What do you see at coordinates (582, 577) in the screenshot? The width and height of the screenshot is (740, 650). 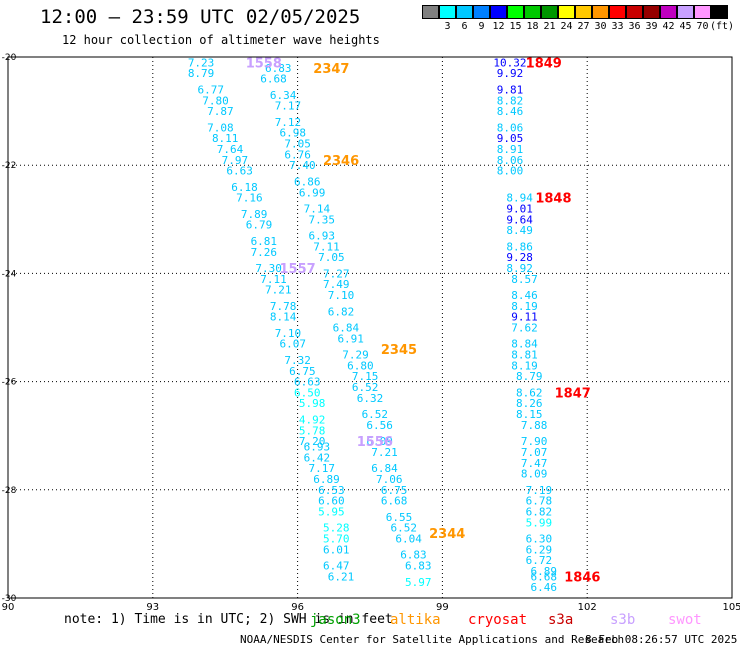 I see `pass-time-label: 1846` at bounding box center [582, 577].